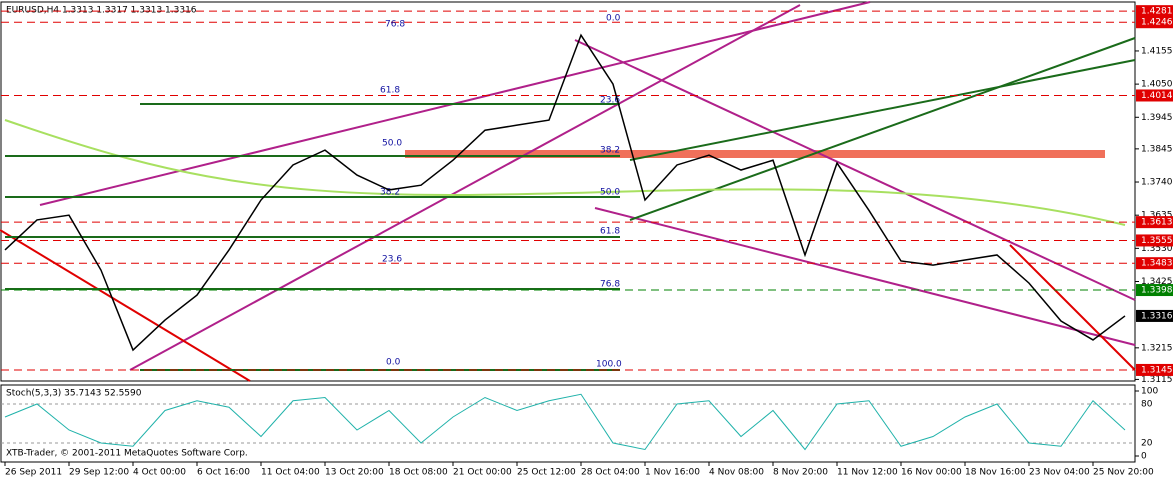 Image resolution: width=1173 pixels, height=480 pixels. What do you see at coordinates (1149, 392) in the screenshot?
I see `y-tick-label: 100` at bounding box center [1149, 392].